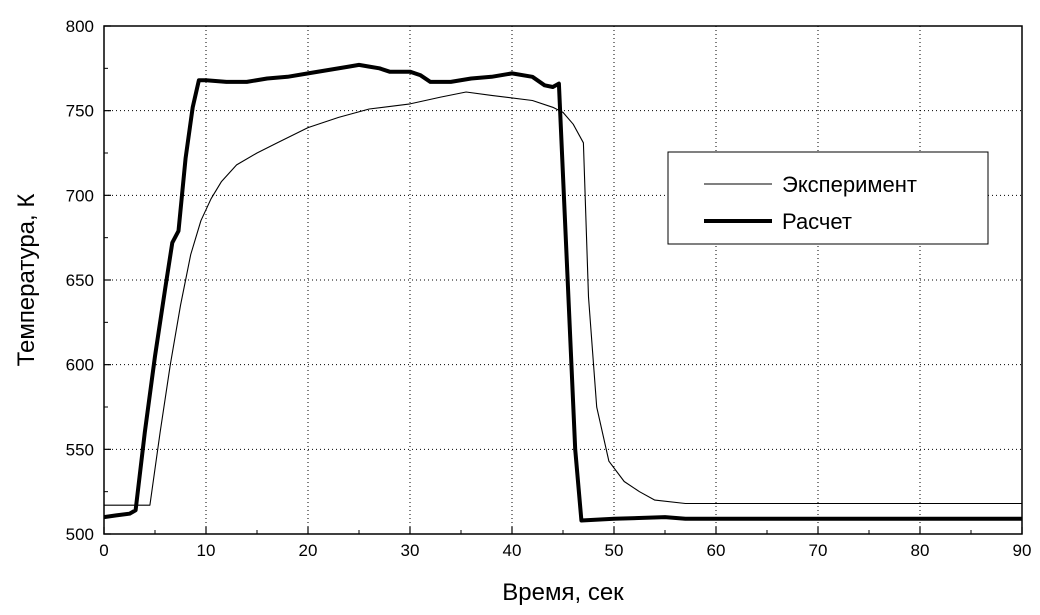 The height and width of the screenshot is (615, 1040). I want to click on legend-box, so click(828, 198).